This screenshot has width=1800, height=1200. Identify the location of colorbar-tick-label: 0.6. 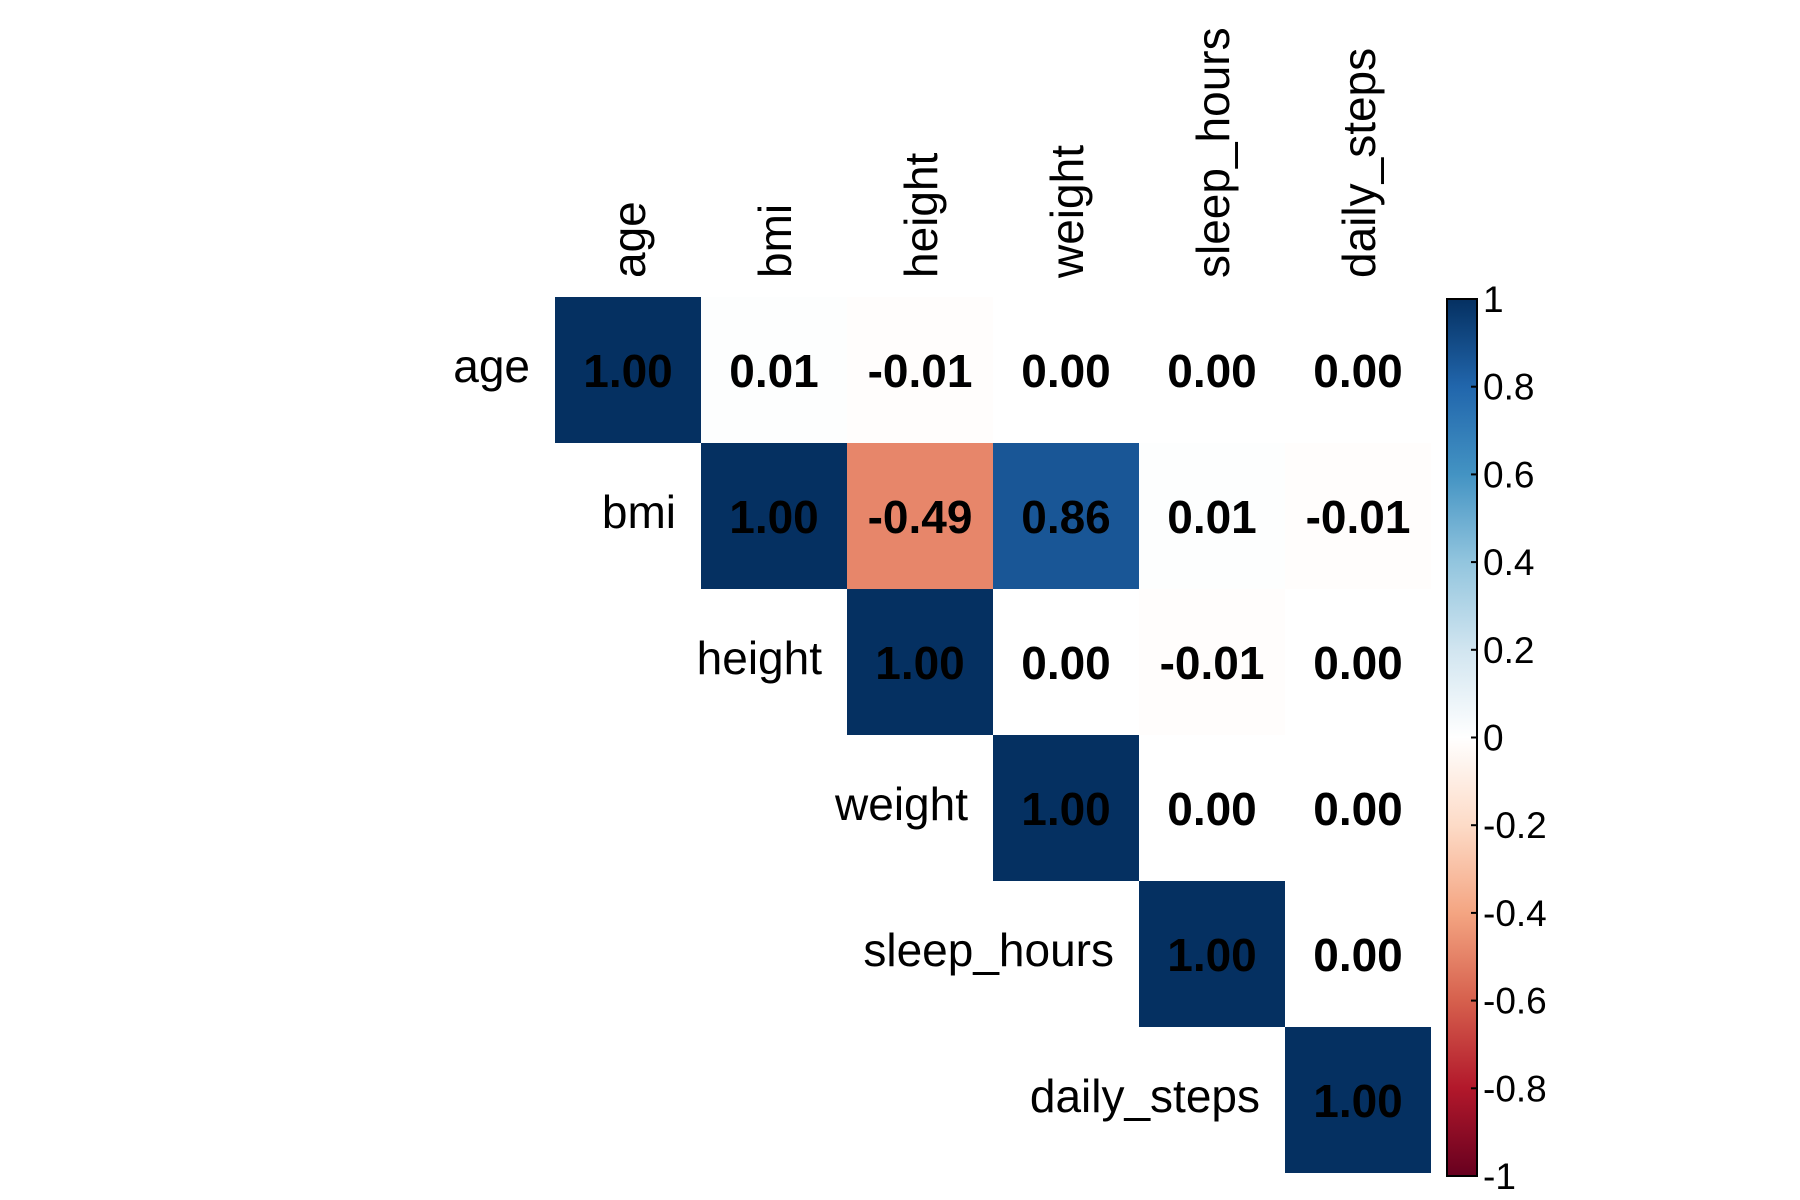
(1508, 474).